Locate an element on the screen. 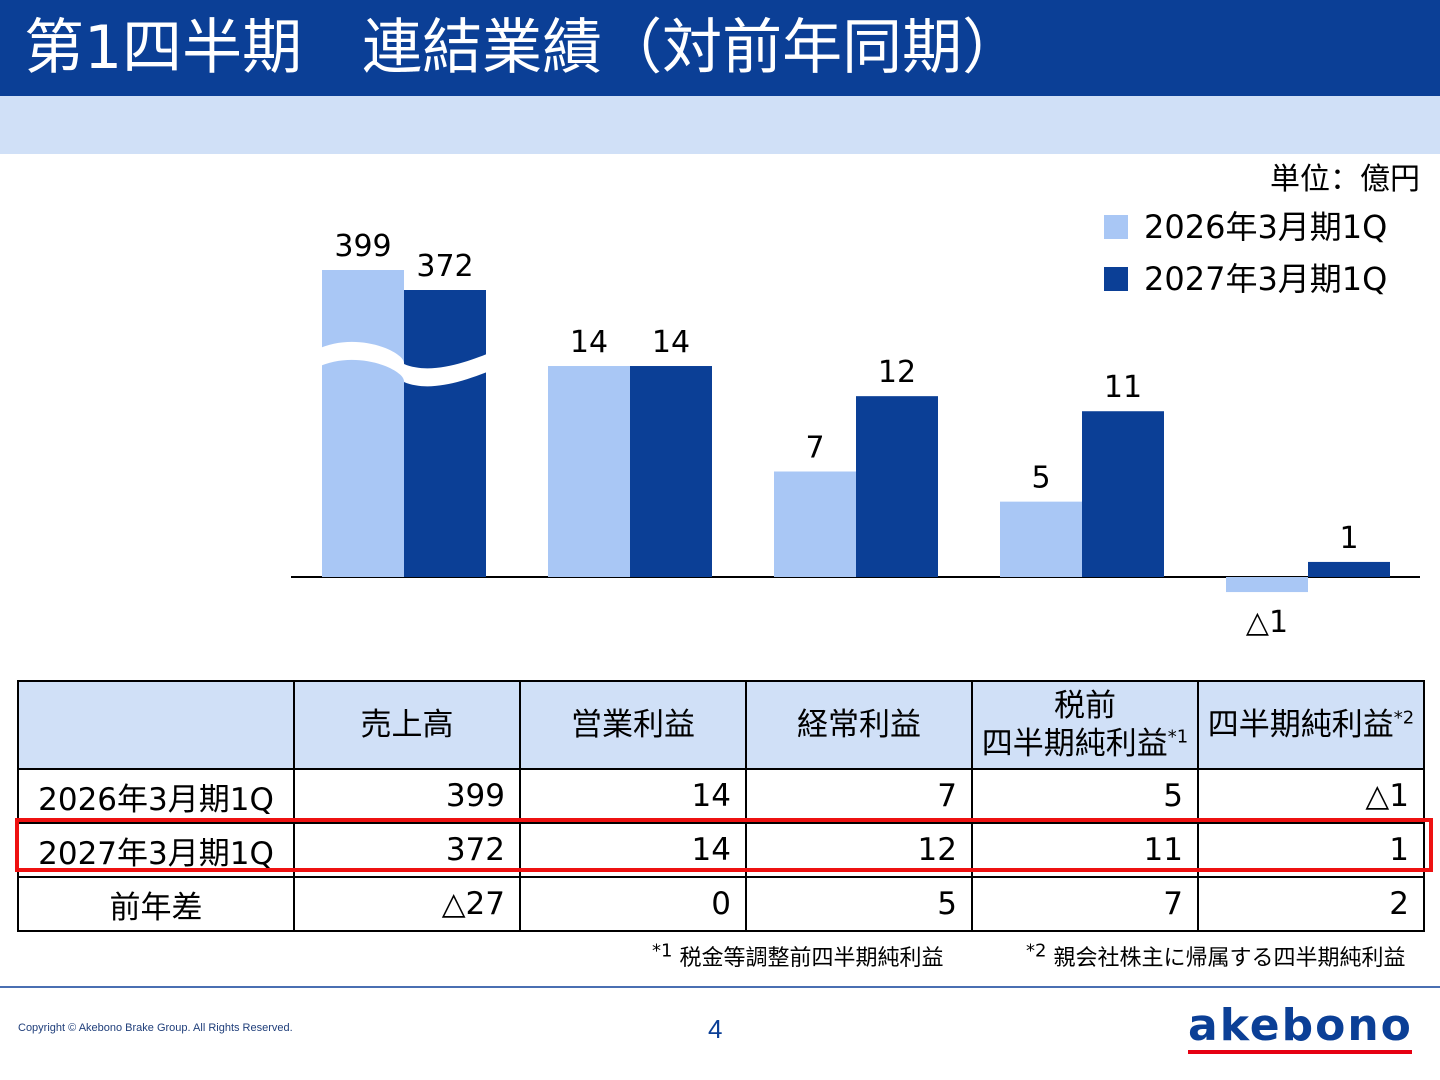  legend-label-2027: 2027年3月期1Q is located at coordinates (1266, 279).